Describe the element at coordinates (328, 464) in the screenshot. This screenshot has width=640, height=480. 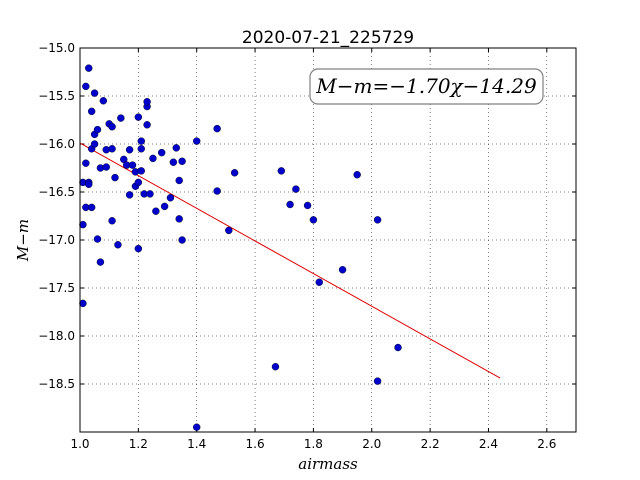
I see `x-axis-label: airmass` at that location.